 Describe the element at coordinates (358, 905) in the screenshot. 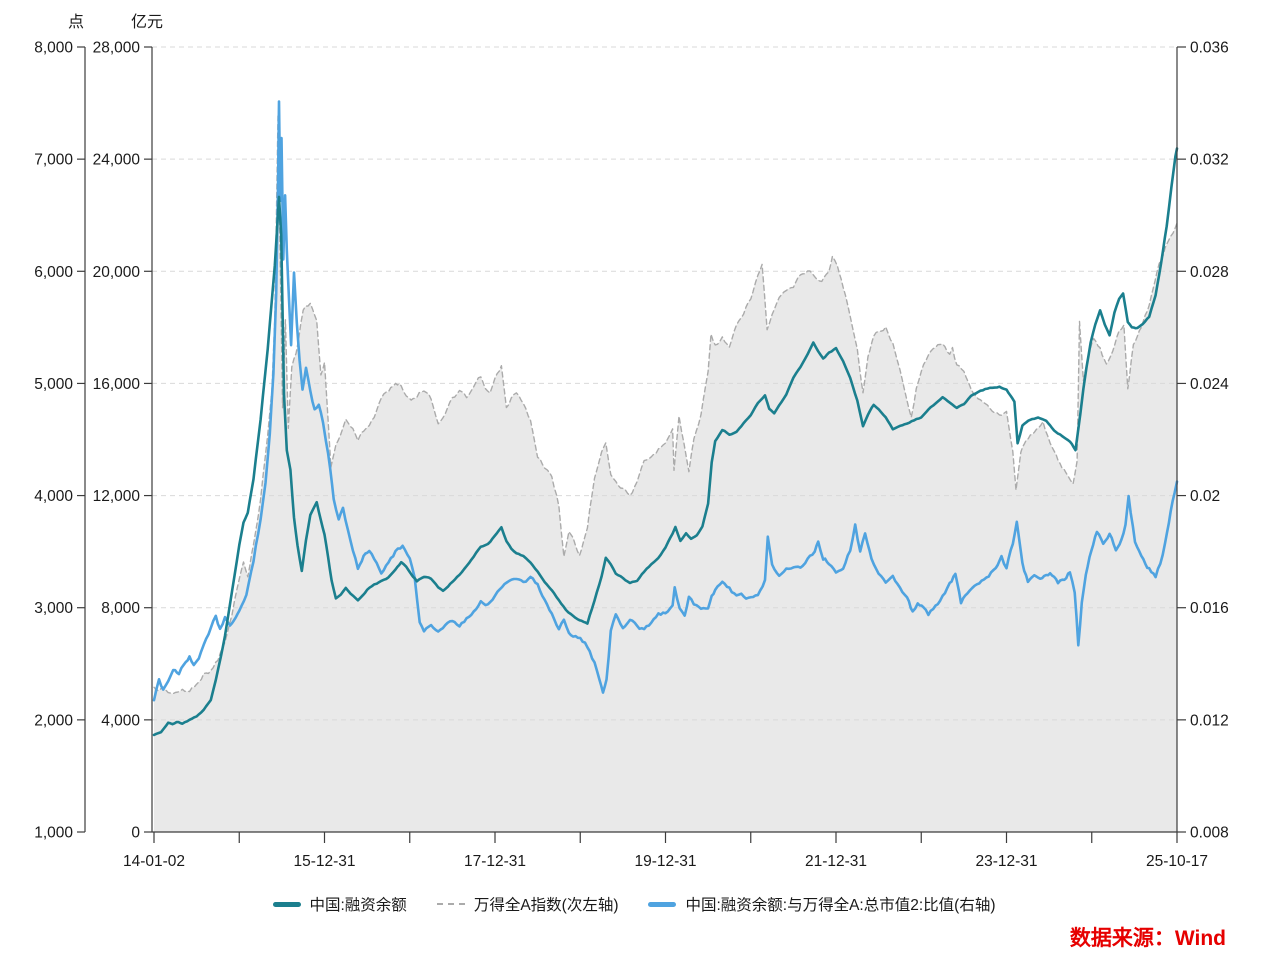

I see `legend-label-margin-balance: 中国:融资余额` at that location.